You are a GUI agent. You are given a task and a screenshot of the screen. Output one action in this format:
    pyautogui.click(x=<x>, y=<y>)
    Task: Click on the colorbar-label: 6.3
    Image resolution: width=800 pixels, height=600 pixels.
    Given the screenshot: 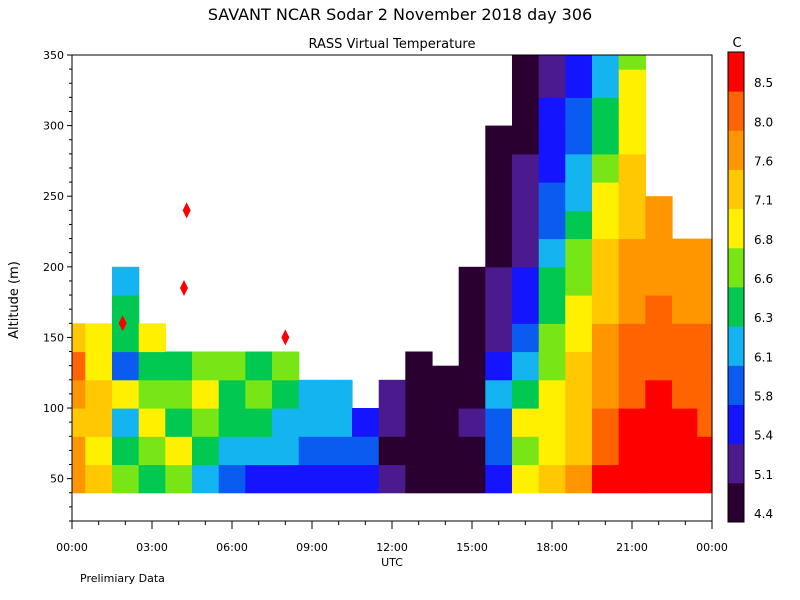 What is the action you would take?
    pyautogui.click(x=763, y=318)
    